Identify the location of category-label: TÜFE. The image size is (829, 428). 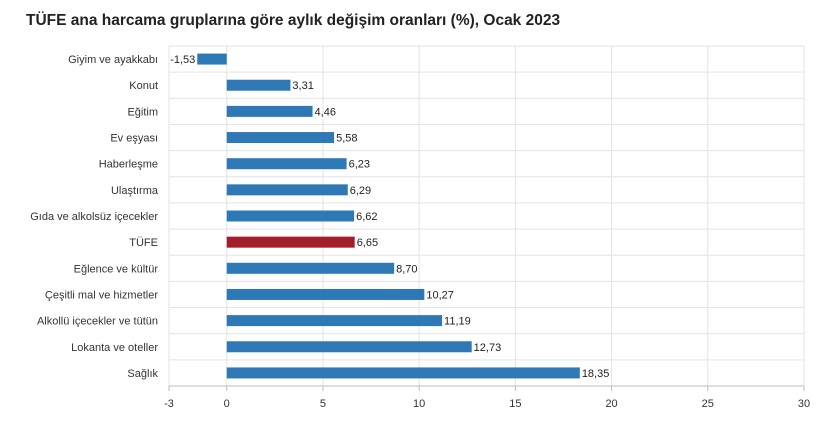
(143, 243).